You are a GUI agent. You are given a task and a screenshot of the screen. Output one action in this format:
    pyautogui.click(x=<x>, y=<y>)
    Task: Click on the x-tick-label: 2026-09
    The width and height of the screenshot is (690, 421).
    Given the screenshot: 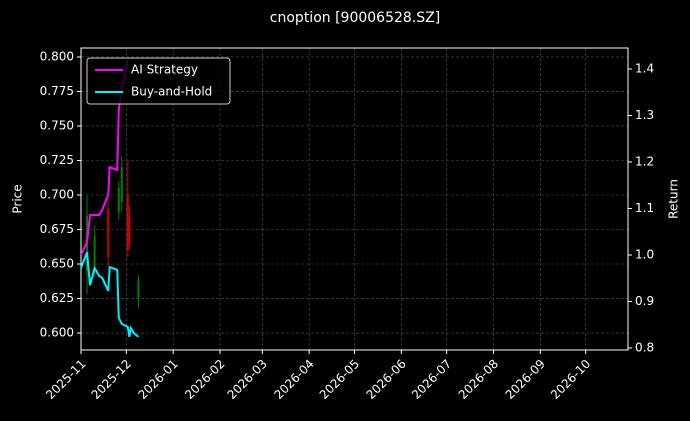 What is the action you would take?
    pyautogui.click(x=525, y=379)
    